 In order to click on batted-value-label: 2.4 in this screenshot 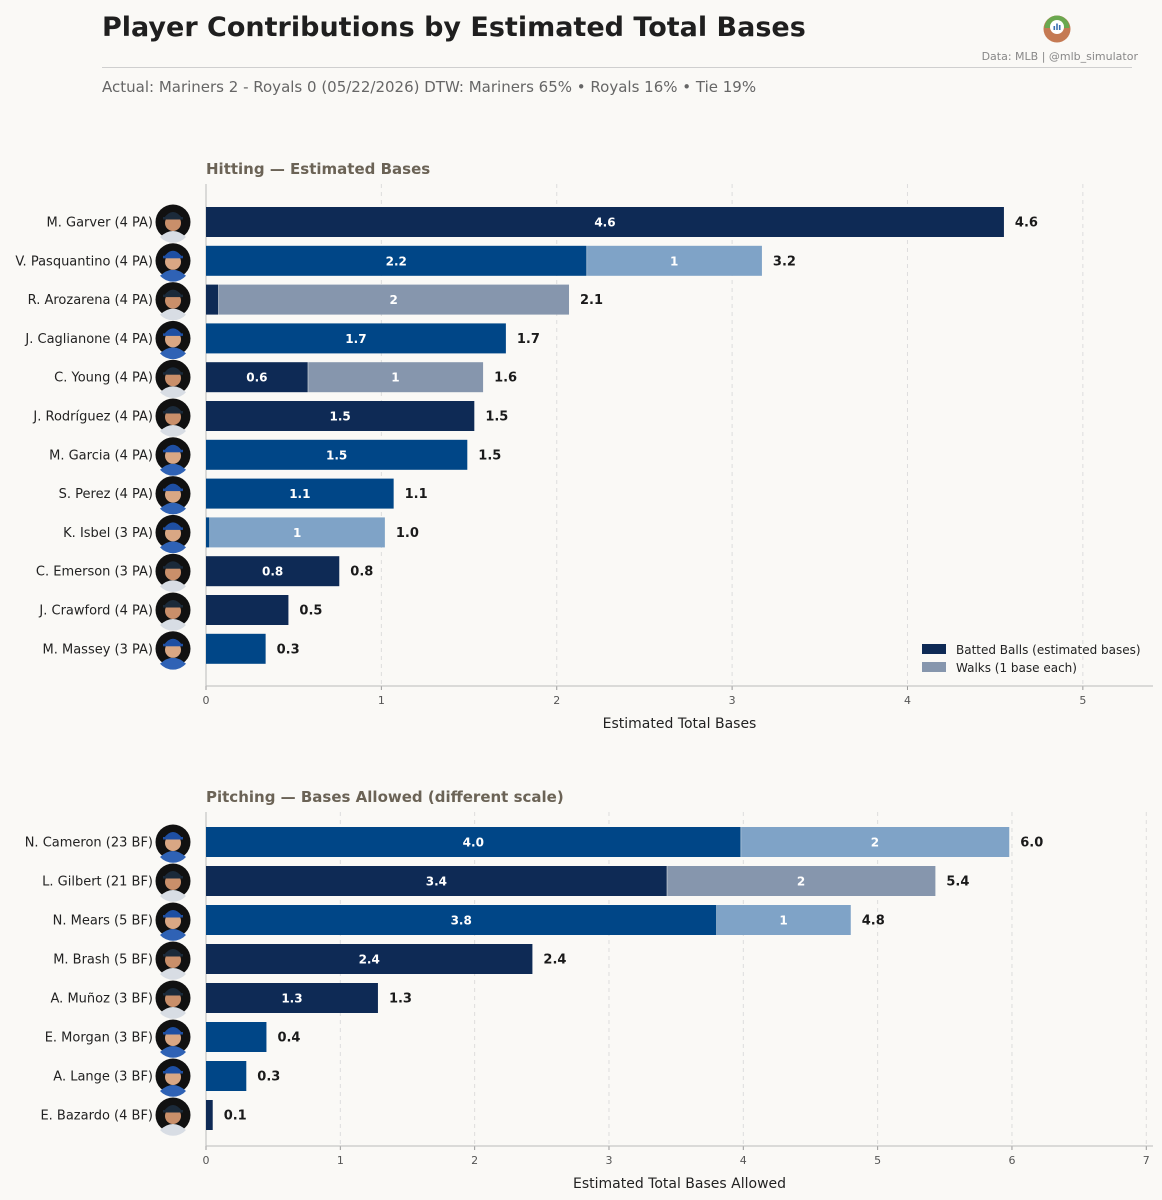, I will do `click(369, 960)`.